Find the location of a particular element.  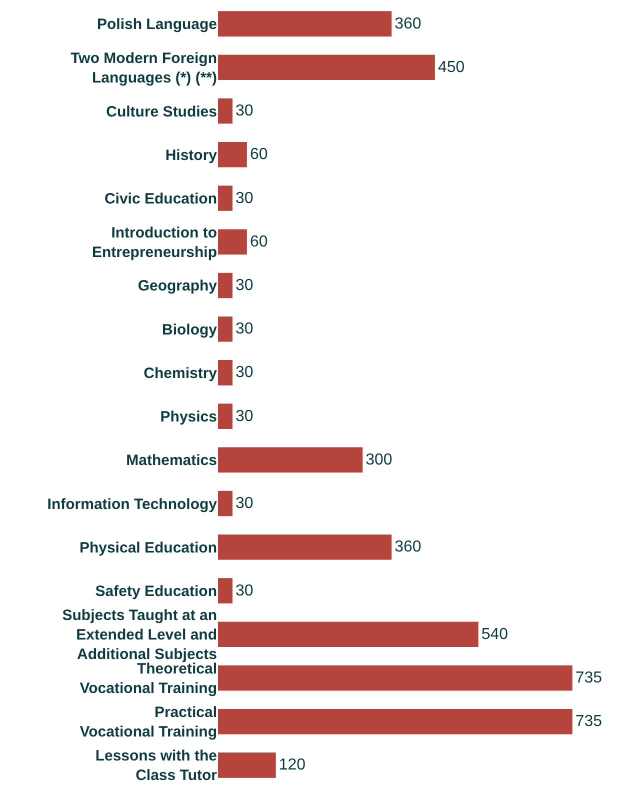

data-label: 540 is located at coordinates (494, 634).